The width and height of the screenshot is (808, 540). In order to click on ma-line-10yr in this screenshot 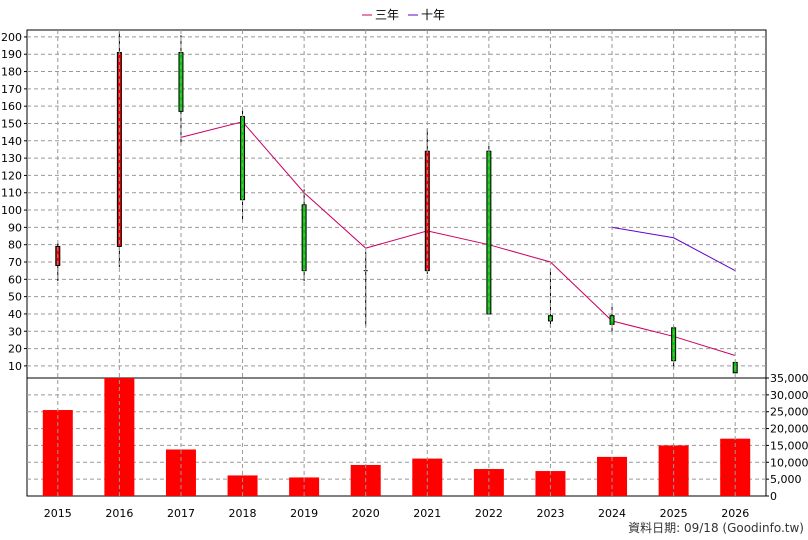, I will do `click(673, 249)`.